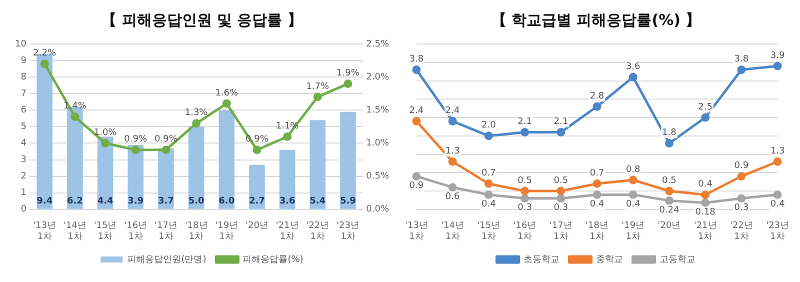 The image size is (800, 282). Describe the element at coordinates (669, 210) in the screenshot. I see `data-label: 0.24` at that location.